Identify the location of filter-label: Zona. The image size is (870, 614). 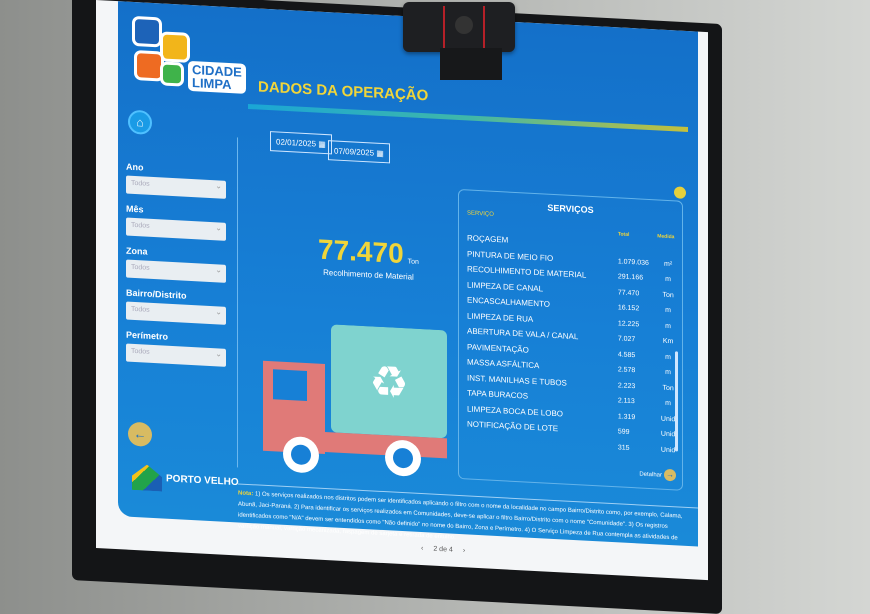
(137, 251).